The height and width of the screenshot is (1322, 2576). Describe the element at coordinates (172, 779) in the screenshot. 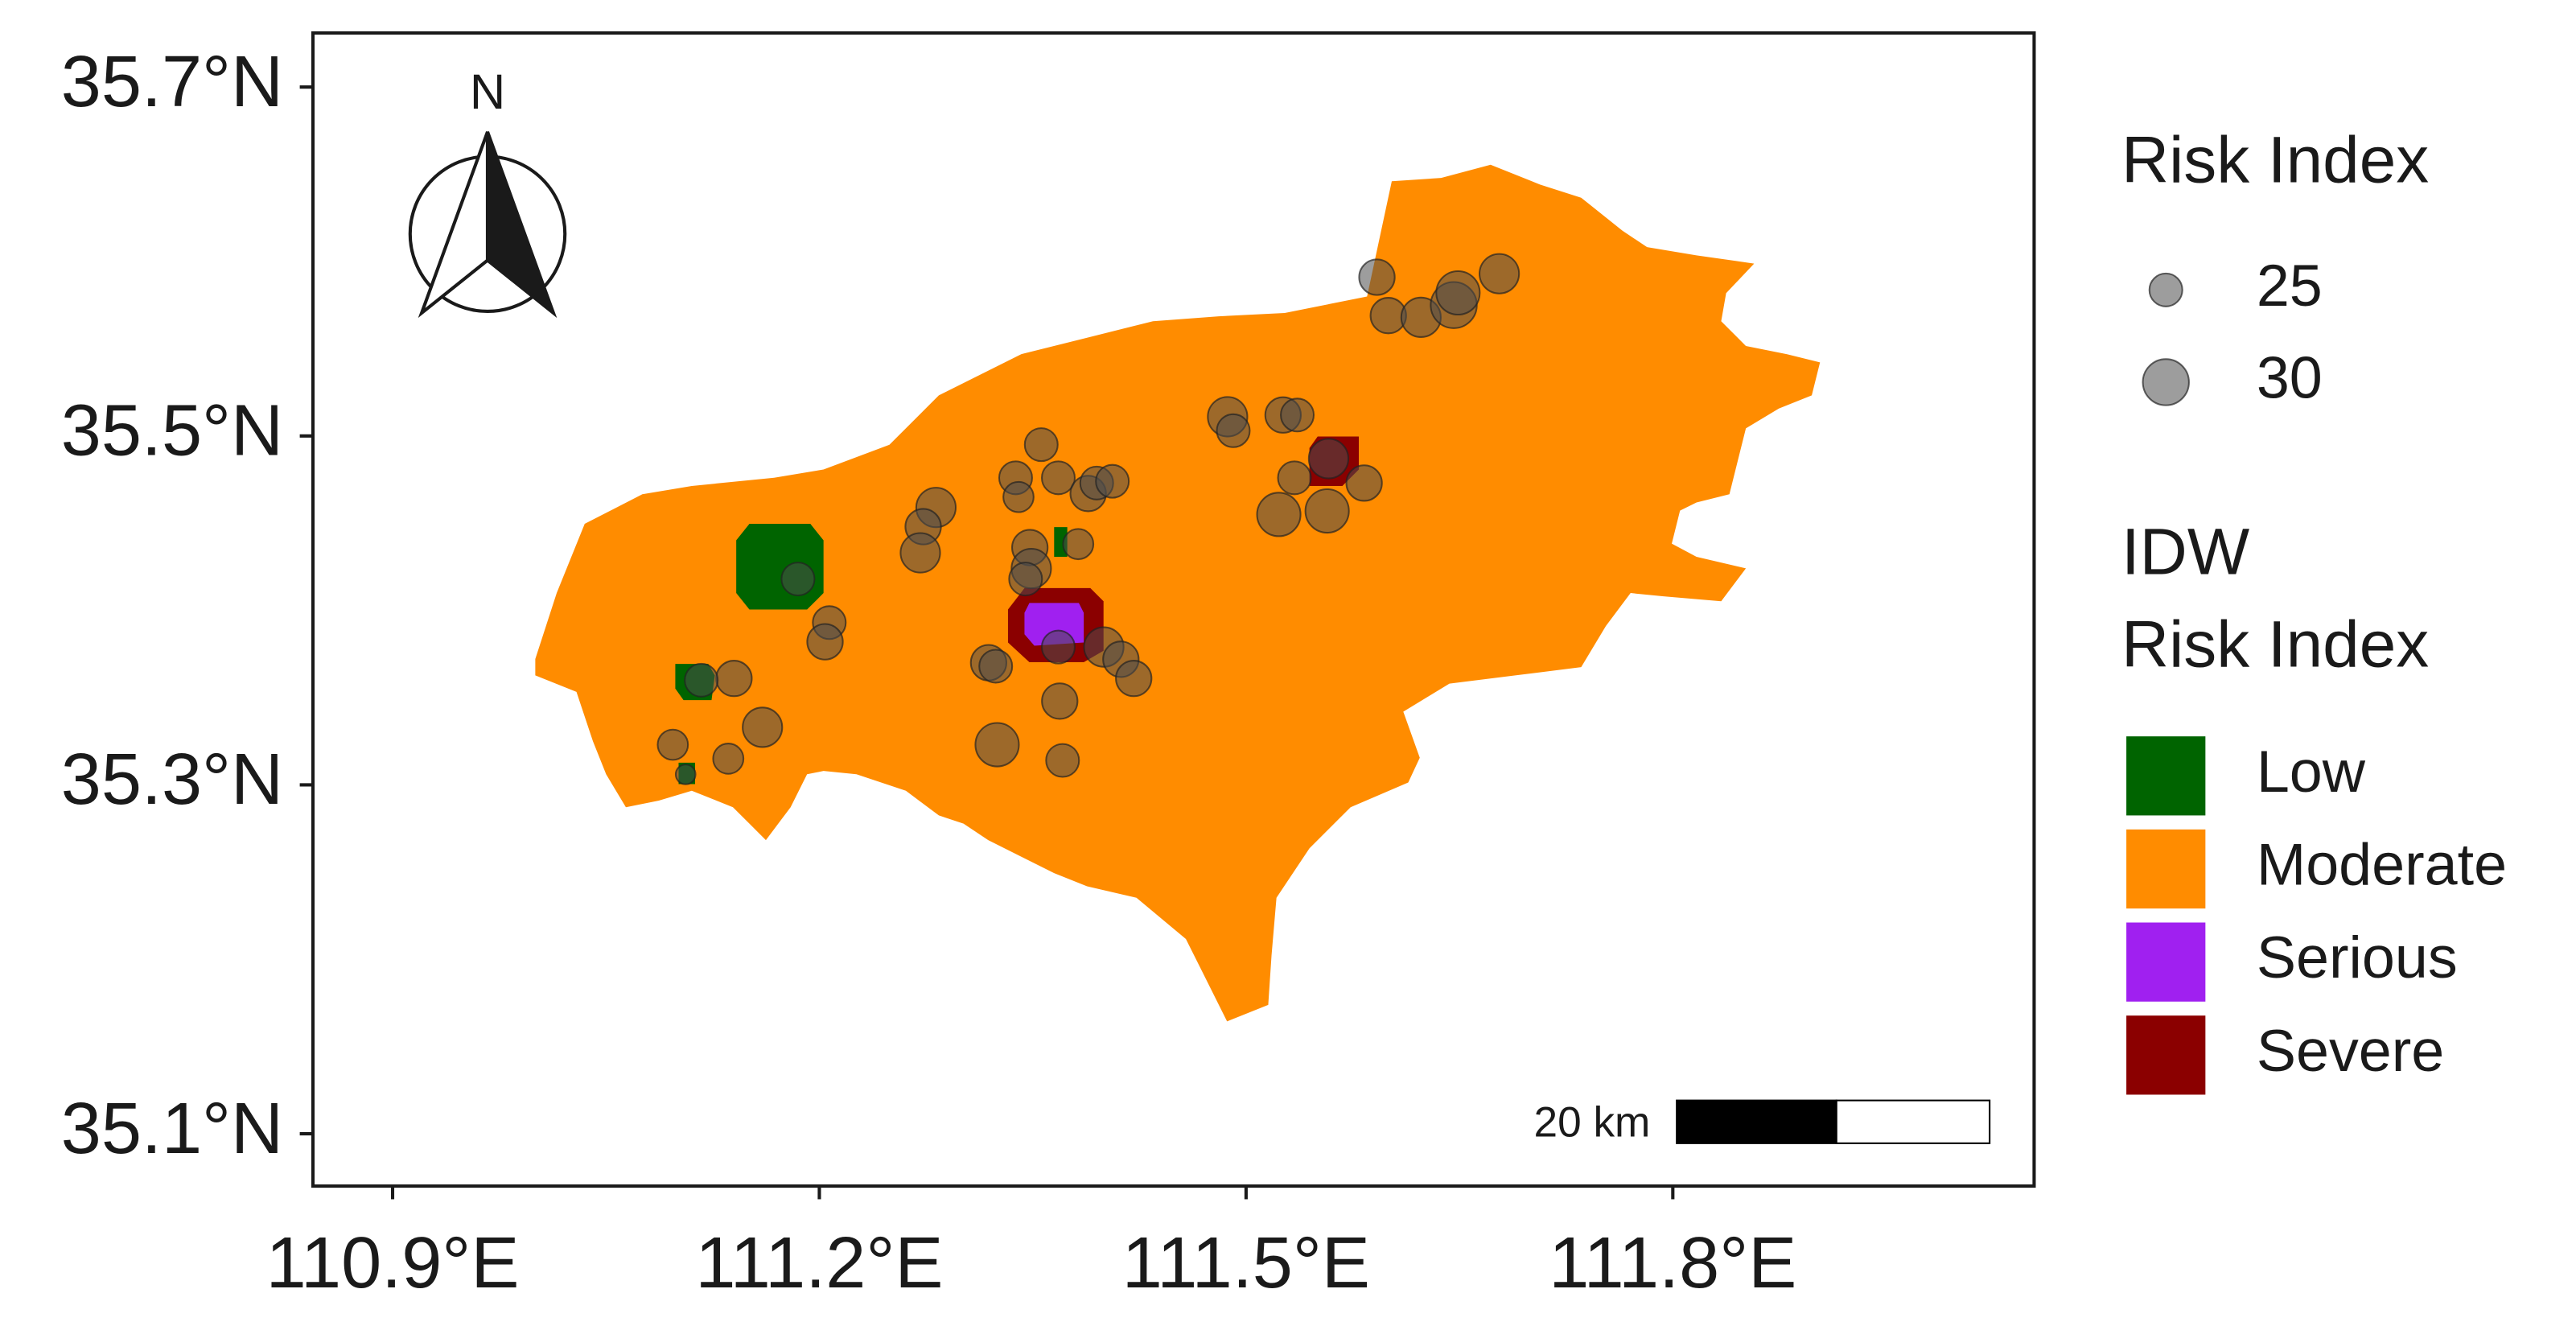

I see `y-tick-label: 35.3°N` at that location.